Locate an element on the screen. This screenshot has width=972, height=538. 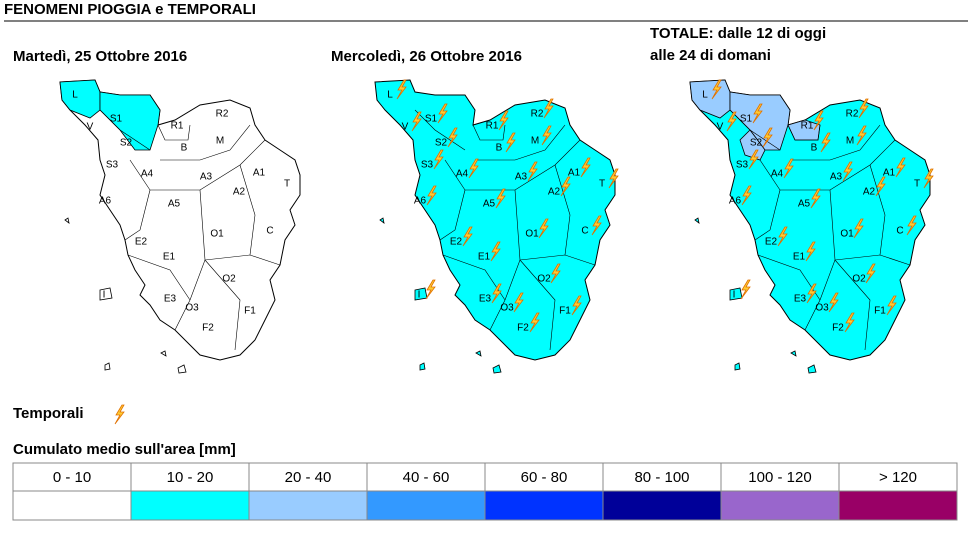
zone-label: E2 is located at coordinates (141, 242).